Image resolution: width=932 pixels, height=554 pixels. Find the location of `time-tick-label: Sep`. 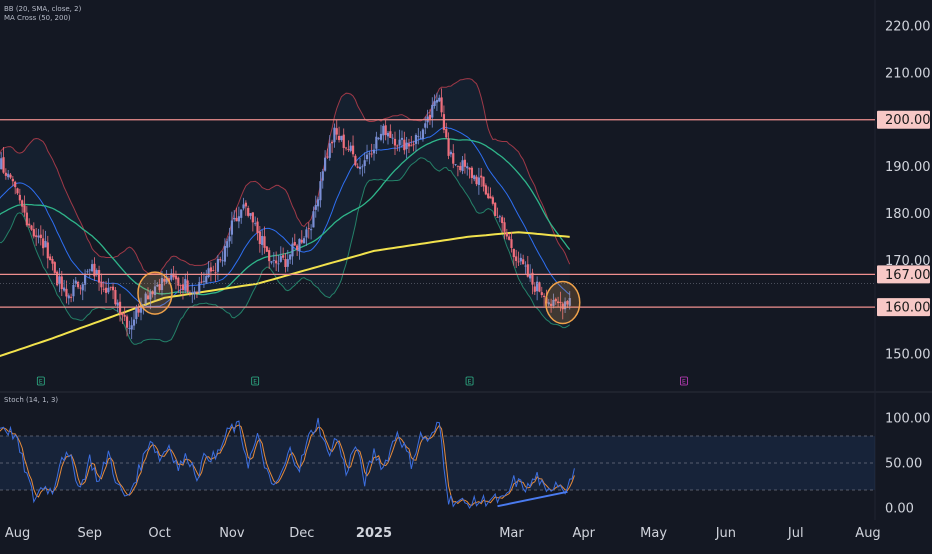

time-tick-label: Sep is located at coordinates (89, 533).